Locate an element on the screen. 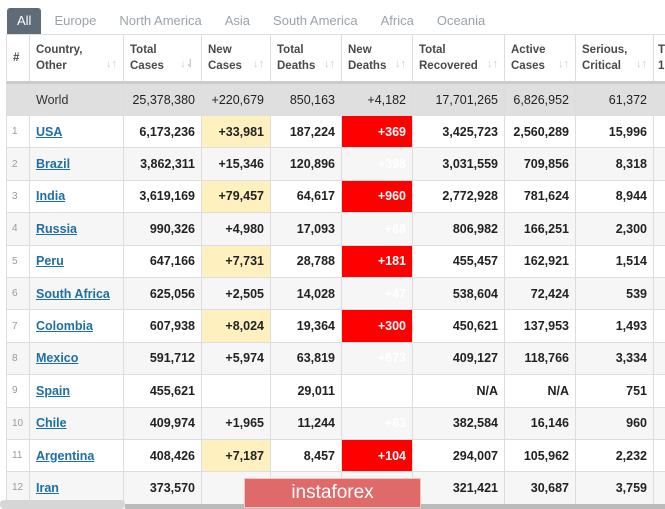 The image size is (665, 509). column-header: New Cases ↓↑ is located at coordinates (236, 59).